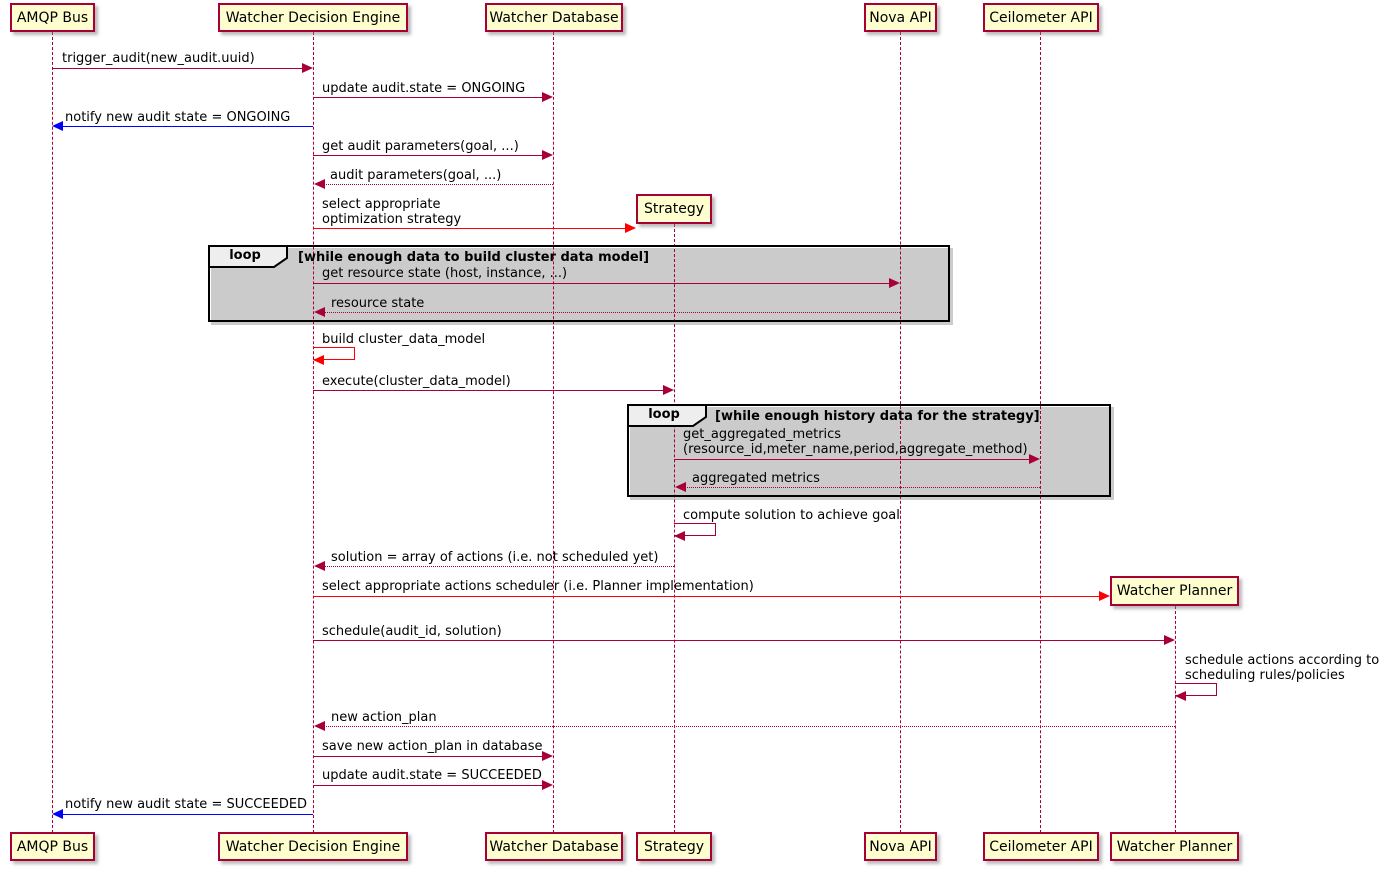  What do you see at coordinates (469, 228) in the screenshot?
I see `message-select-strategy-arrow` at bounding box center [469, 228].